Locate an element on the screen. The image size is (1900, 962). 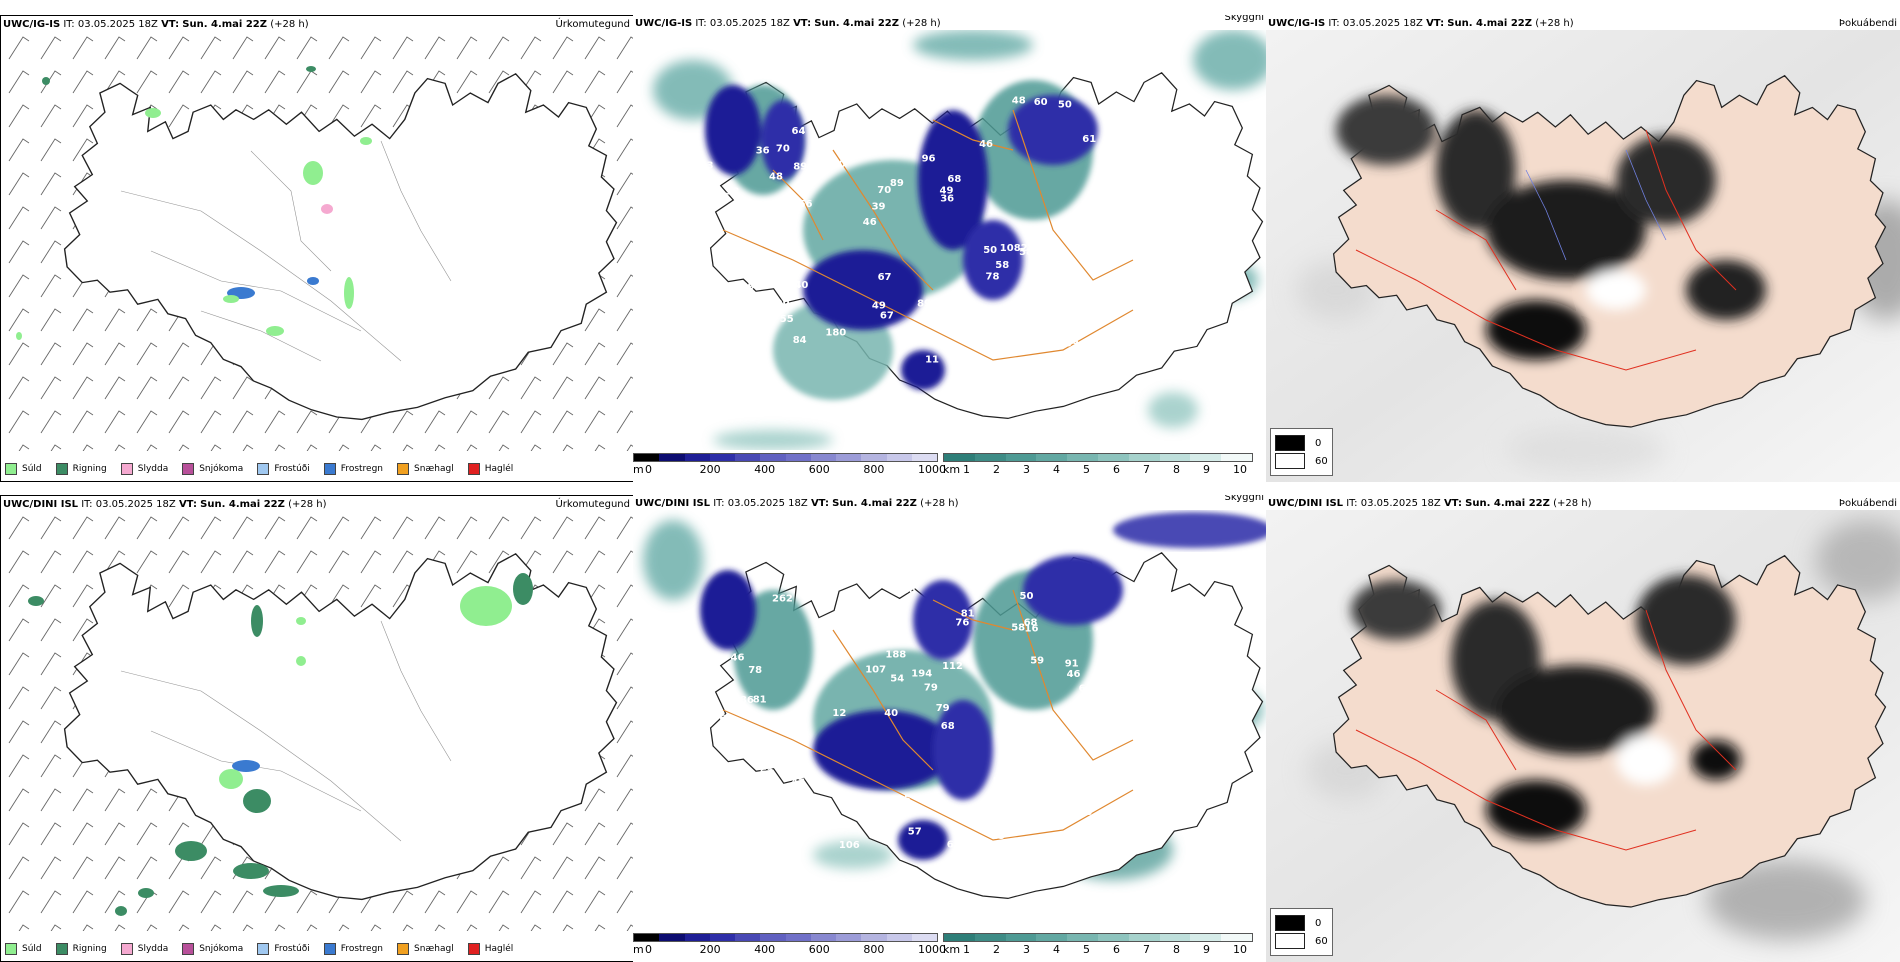
legend-item: Haglél is located at coordinates (490, 469).